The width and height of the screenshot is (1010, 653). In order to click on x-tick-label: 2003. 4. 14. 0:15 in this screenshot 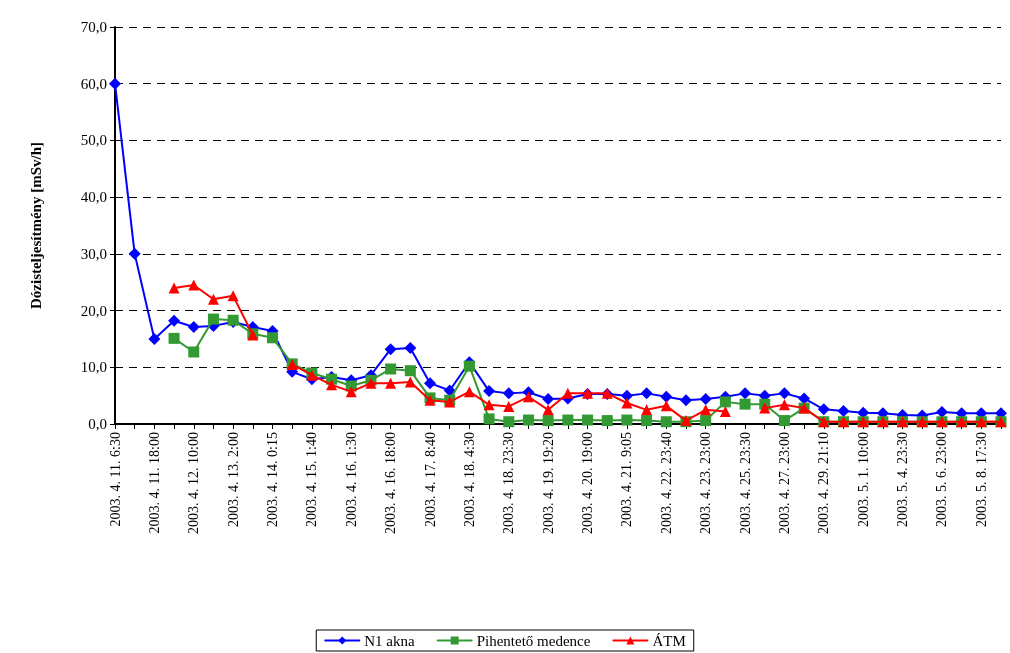, I will do `click(273, 479)`.